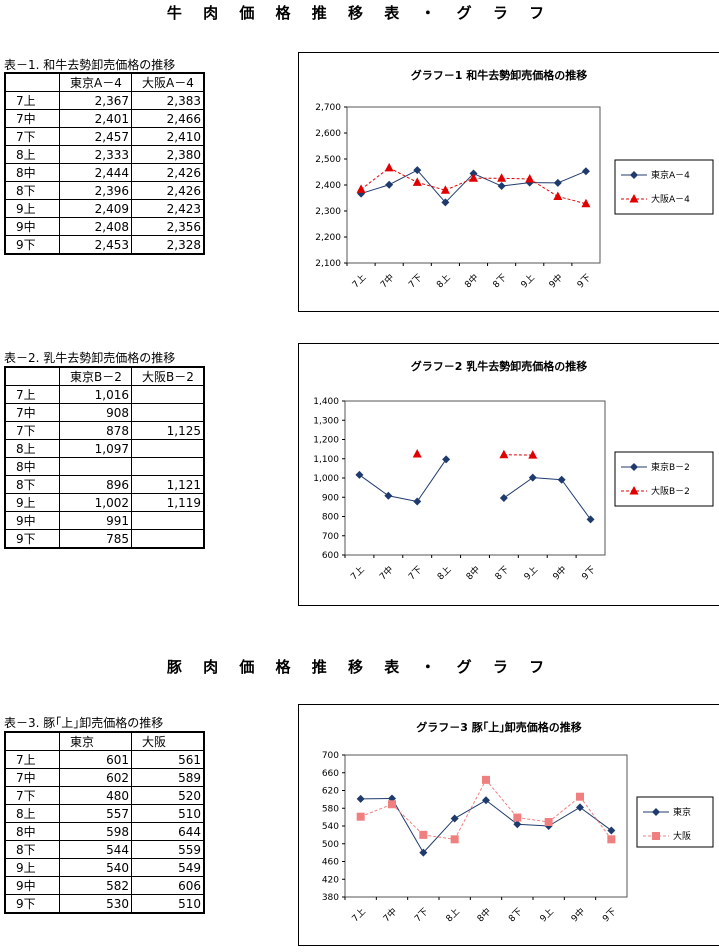 The height and width of the screenshot is (952, 719). Describe the element at coordinates (95, 904) in the screenshot. I see `value-cell: 530` at that location.